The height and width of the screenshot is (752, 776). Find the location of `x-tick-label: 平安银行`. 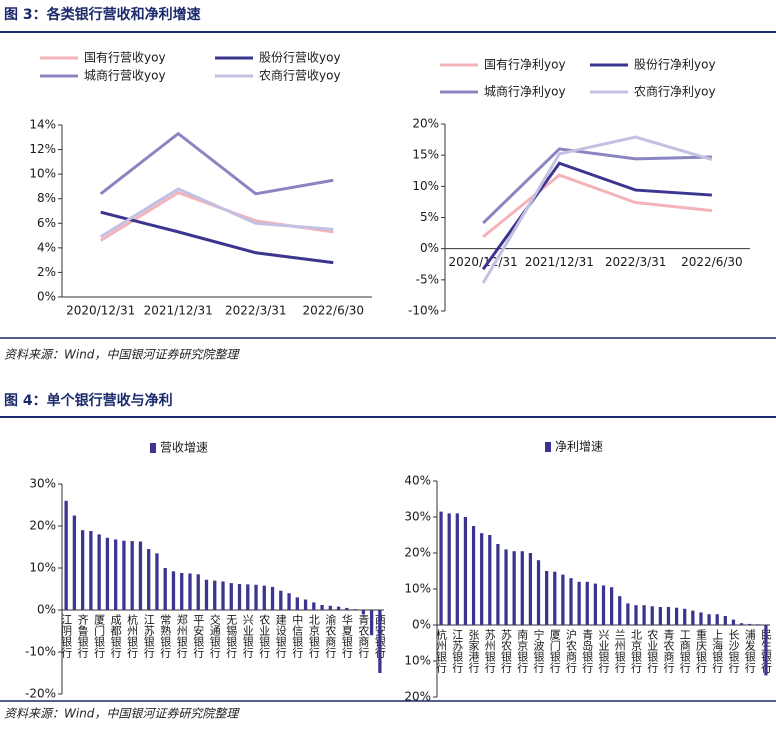

x-tick-label: 平安银行 is located at coordinates (198, 636).